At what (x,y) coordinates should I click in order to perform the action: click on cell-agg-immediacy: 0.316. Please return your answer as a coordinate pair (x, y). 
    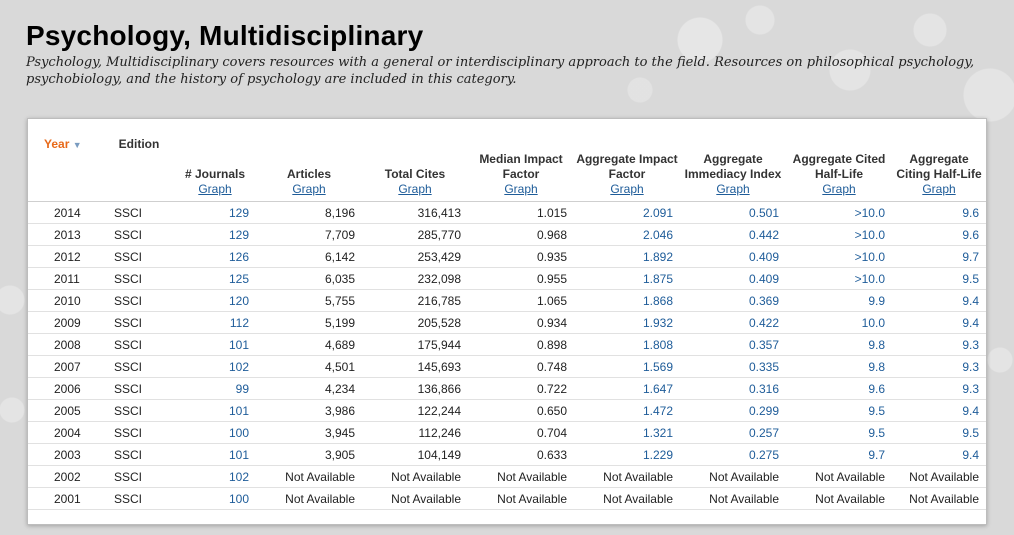
    Looking at the image, I should click on (733, 388).